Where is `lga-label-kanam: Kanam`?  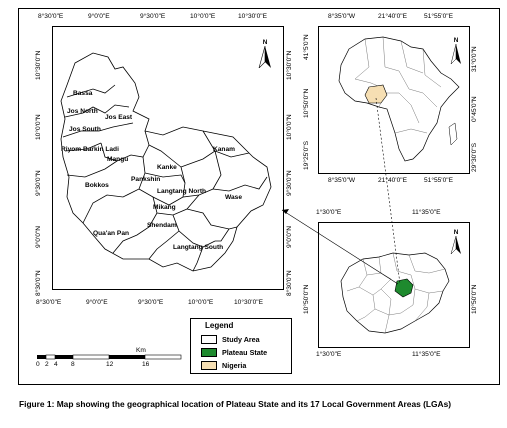
lga-label-kanam: Kanam is located at coordinates (224, 149).